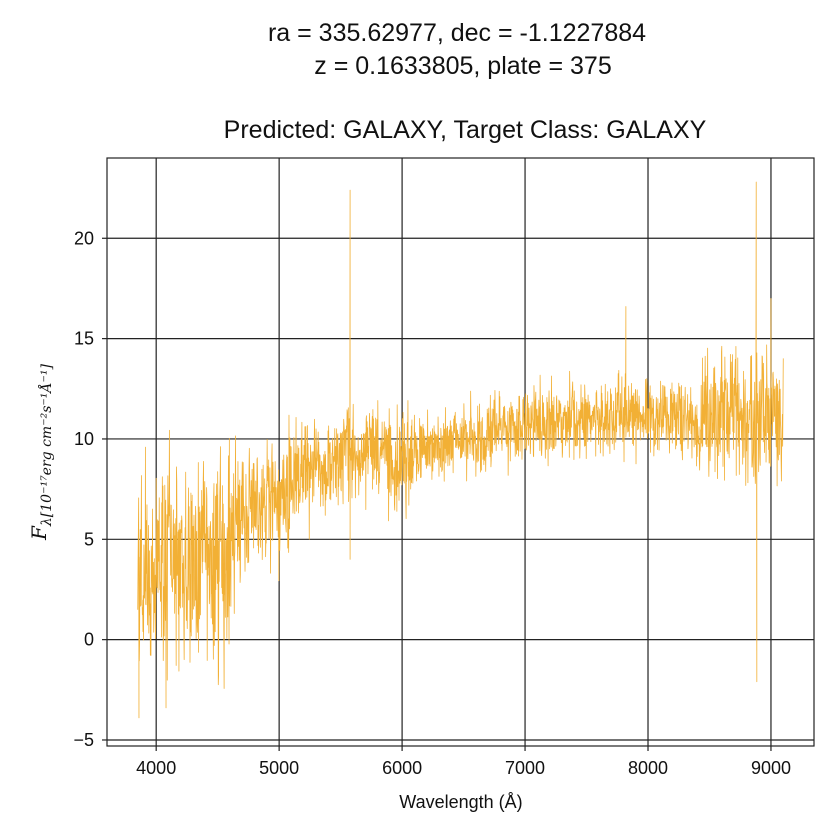 This screenshot has height=840, width=840. What do you see at coordinates (460, 802) in the screenshot?
I see `x-axis-label: Wavelength (Å)` at bounding box center [460, 802].